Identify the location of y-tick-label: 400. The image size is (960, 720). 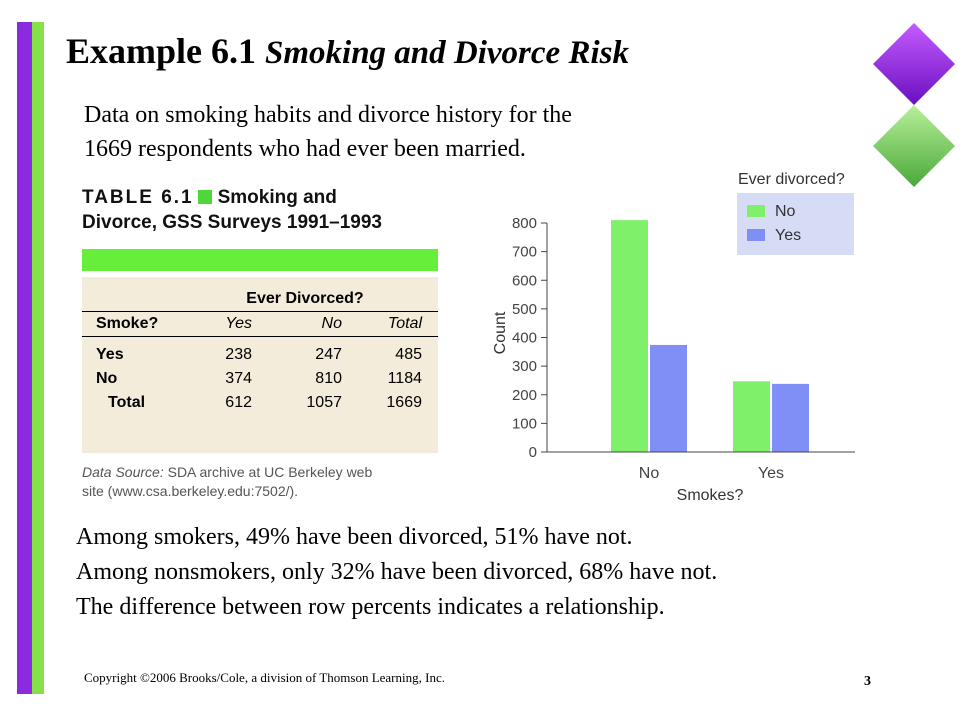
(524, 338).